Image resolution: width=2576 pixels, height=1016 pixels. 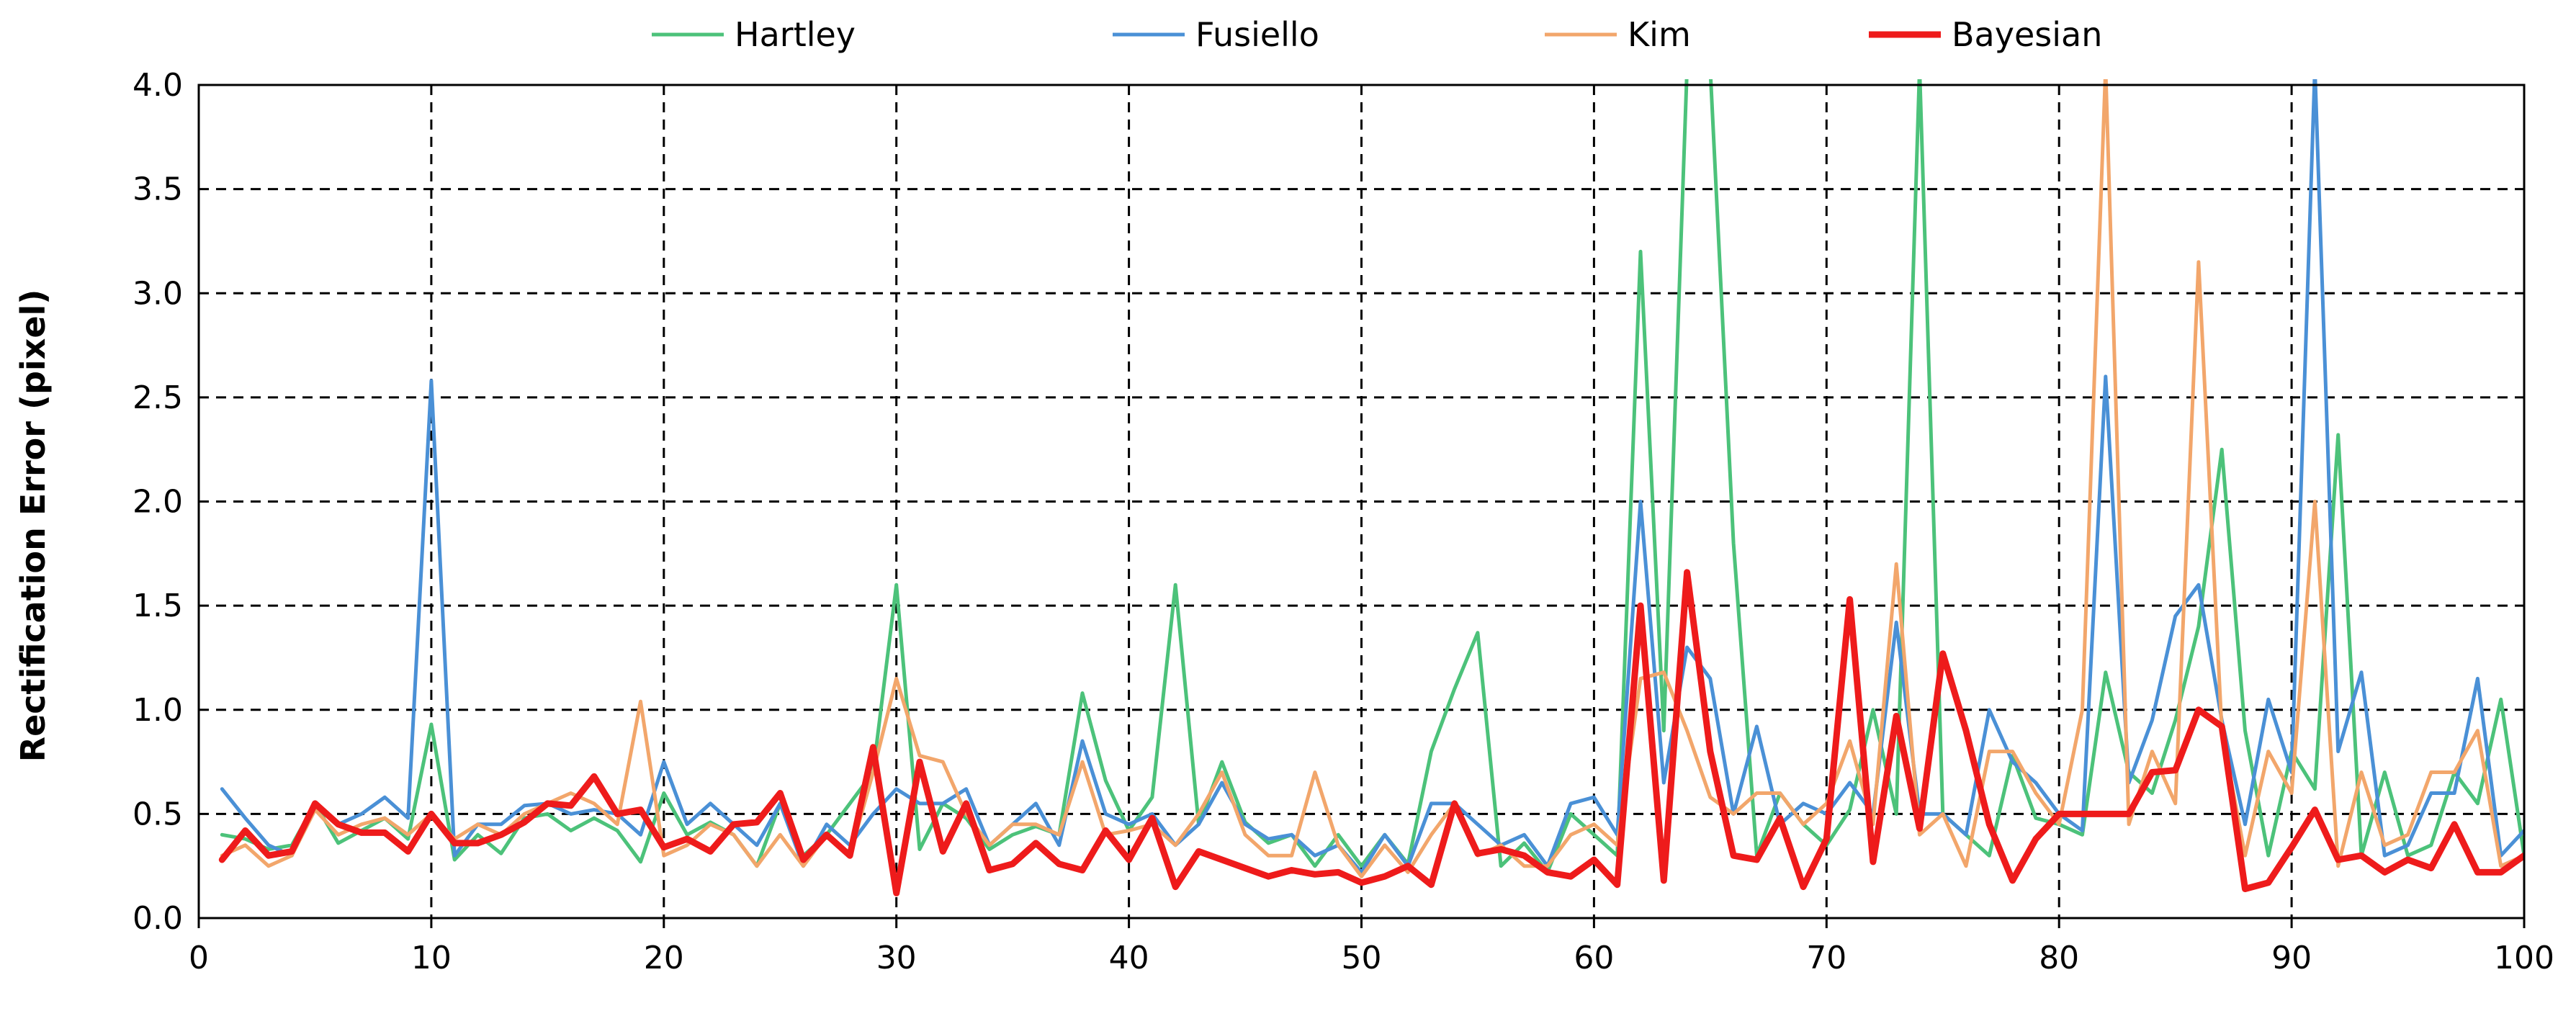 What do you see at coordinates (158, 85) in the screenshot?
I see `y-tick-label: 4.0` at bounding box center [158, 85].